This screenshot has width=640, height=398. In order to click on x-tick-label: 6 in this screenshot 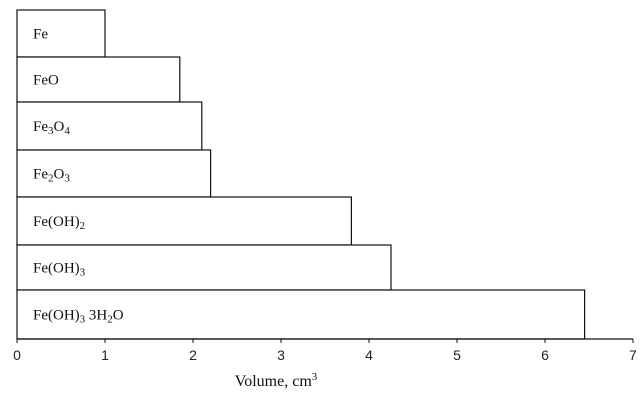, I will do `click(545, 355)`.